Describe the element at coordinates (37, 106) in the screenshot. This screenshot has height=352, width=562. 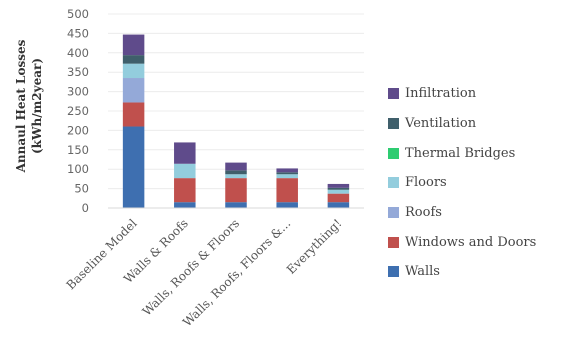
I see `y-axis-title-line2: (kWh/m2year)` at that location.